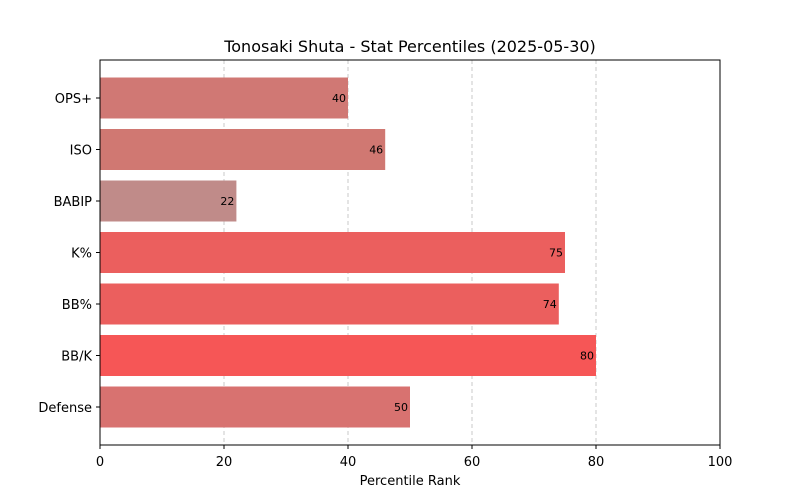  What do you see at coordinates (596, 462) in the screenshot?
I see `x-tick-label: 80` at bounding box center [596, 462].